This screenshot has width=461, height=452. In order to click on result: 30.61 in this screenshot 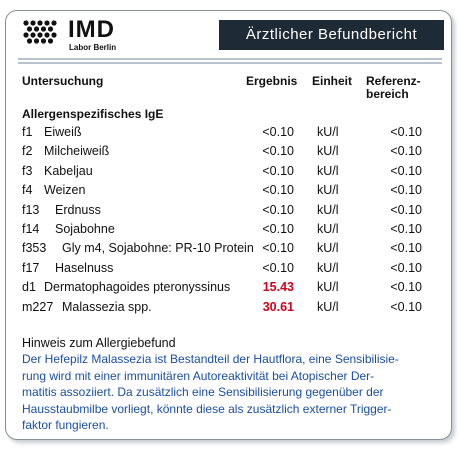, I will do `click(278, 306)`.